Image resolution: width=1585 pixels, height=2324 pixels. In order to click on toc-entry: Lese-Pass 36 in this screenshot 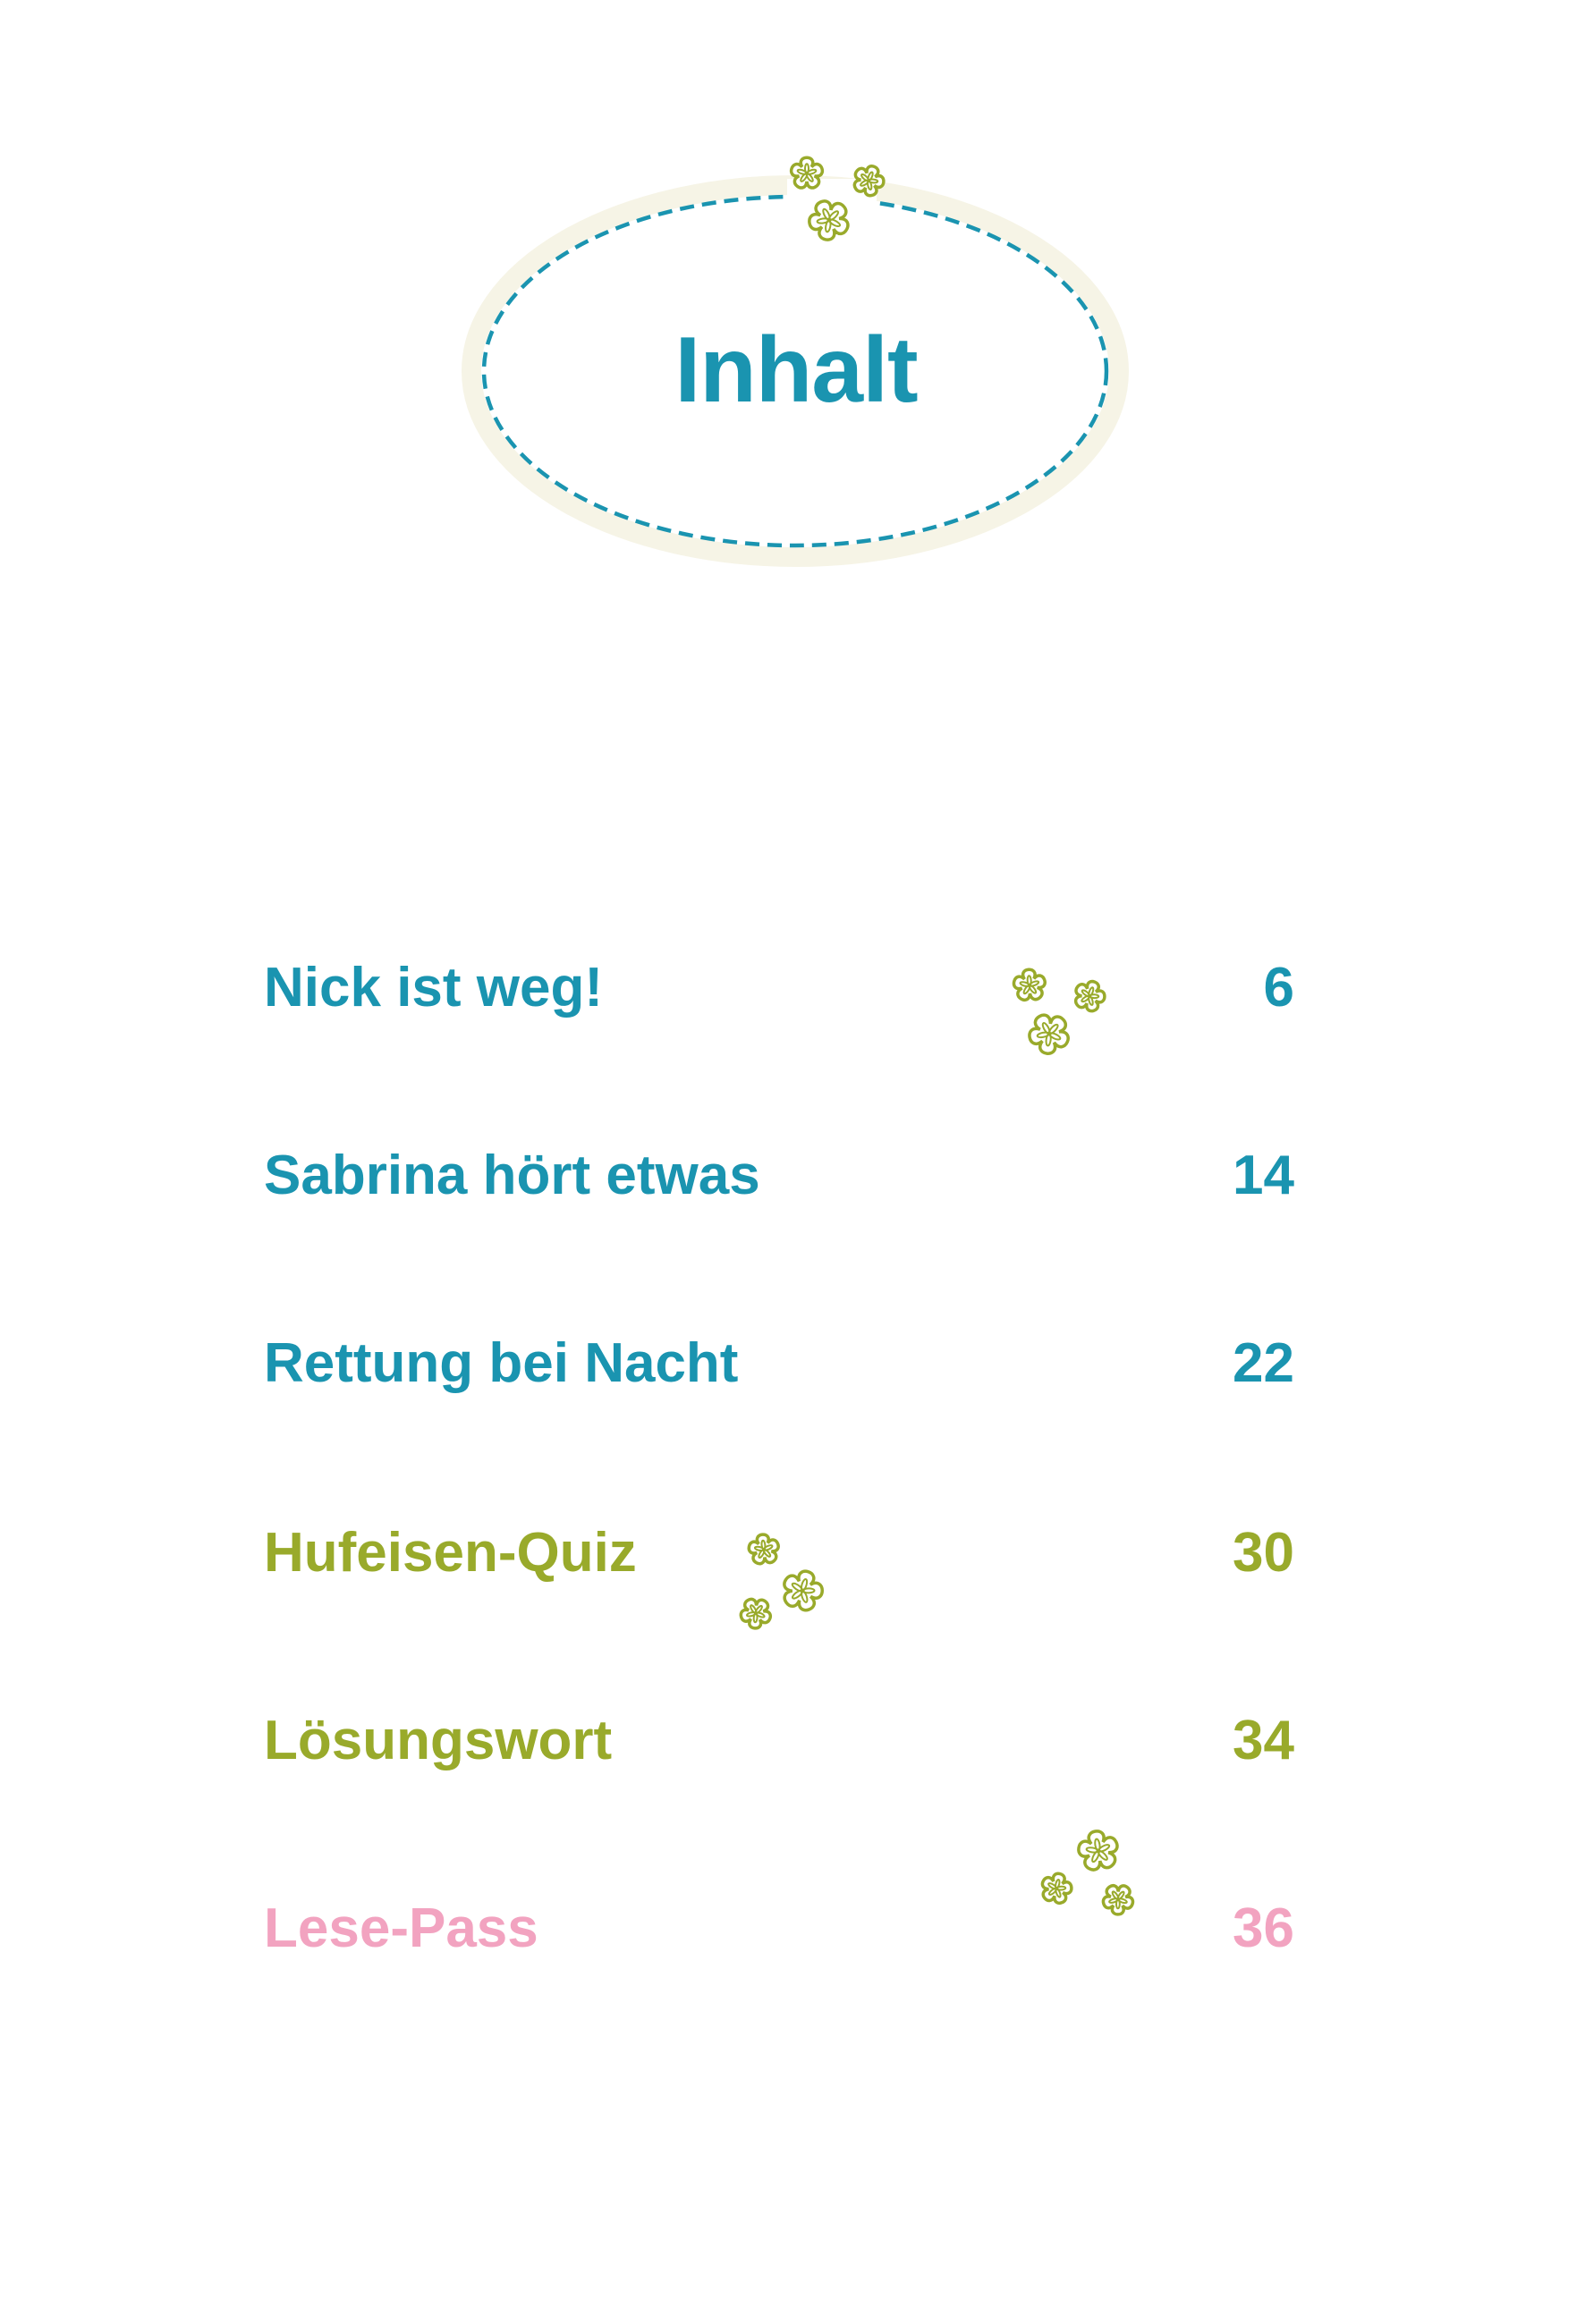, I will do `click(779, 1924)`.